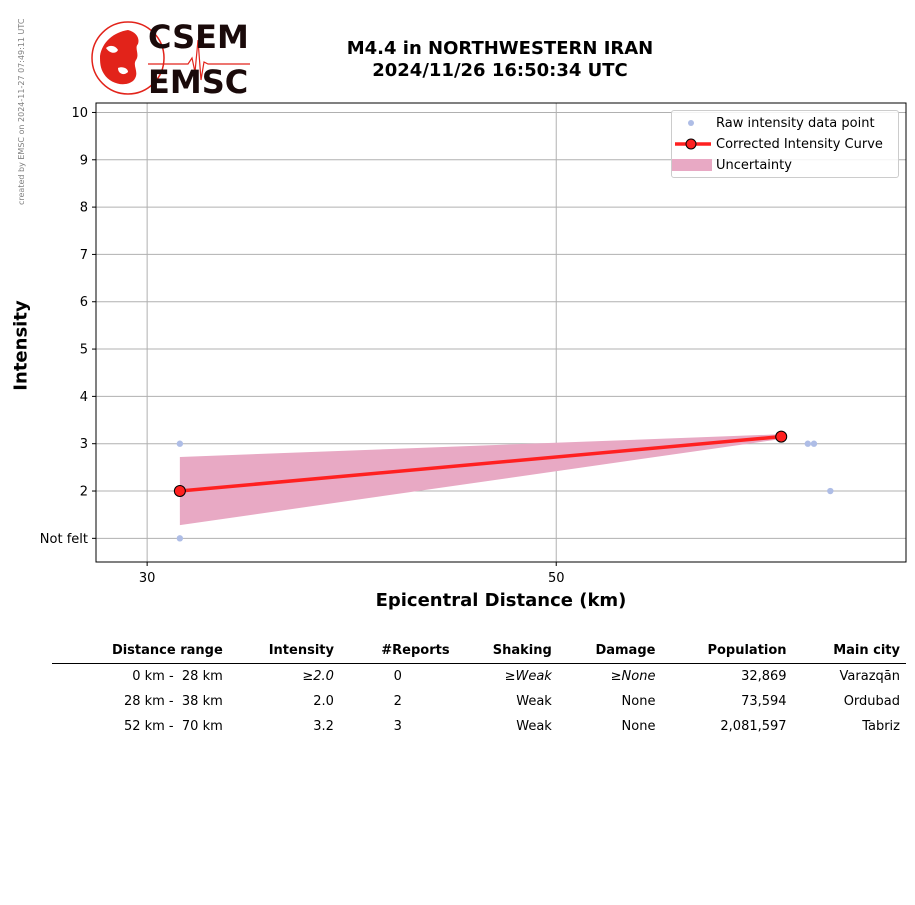 The width and height of the screenshot is (915, 905). I want to click on raw-points-layer, so click(505, 491).